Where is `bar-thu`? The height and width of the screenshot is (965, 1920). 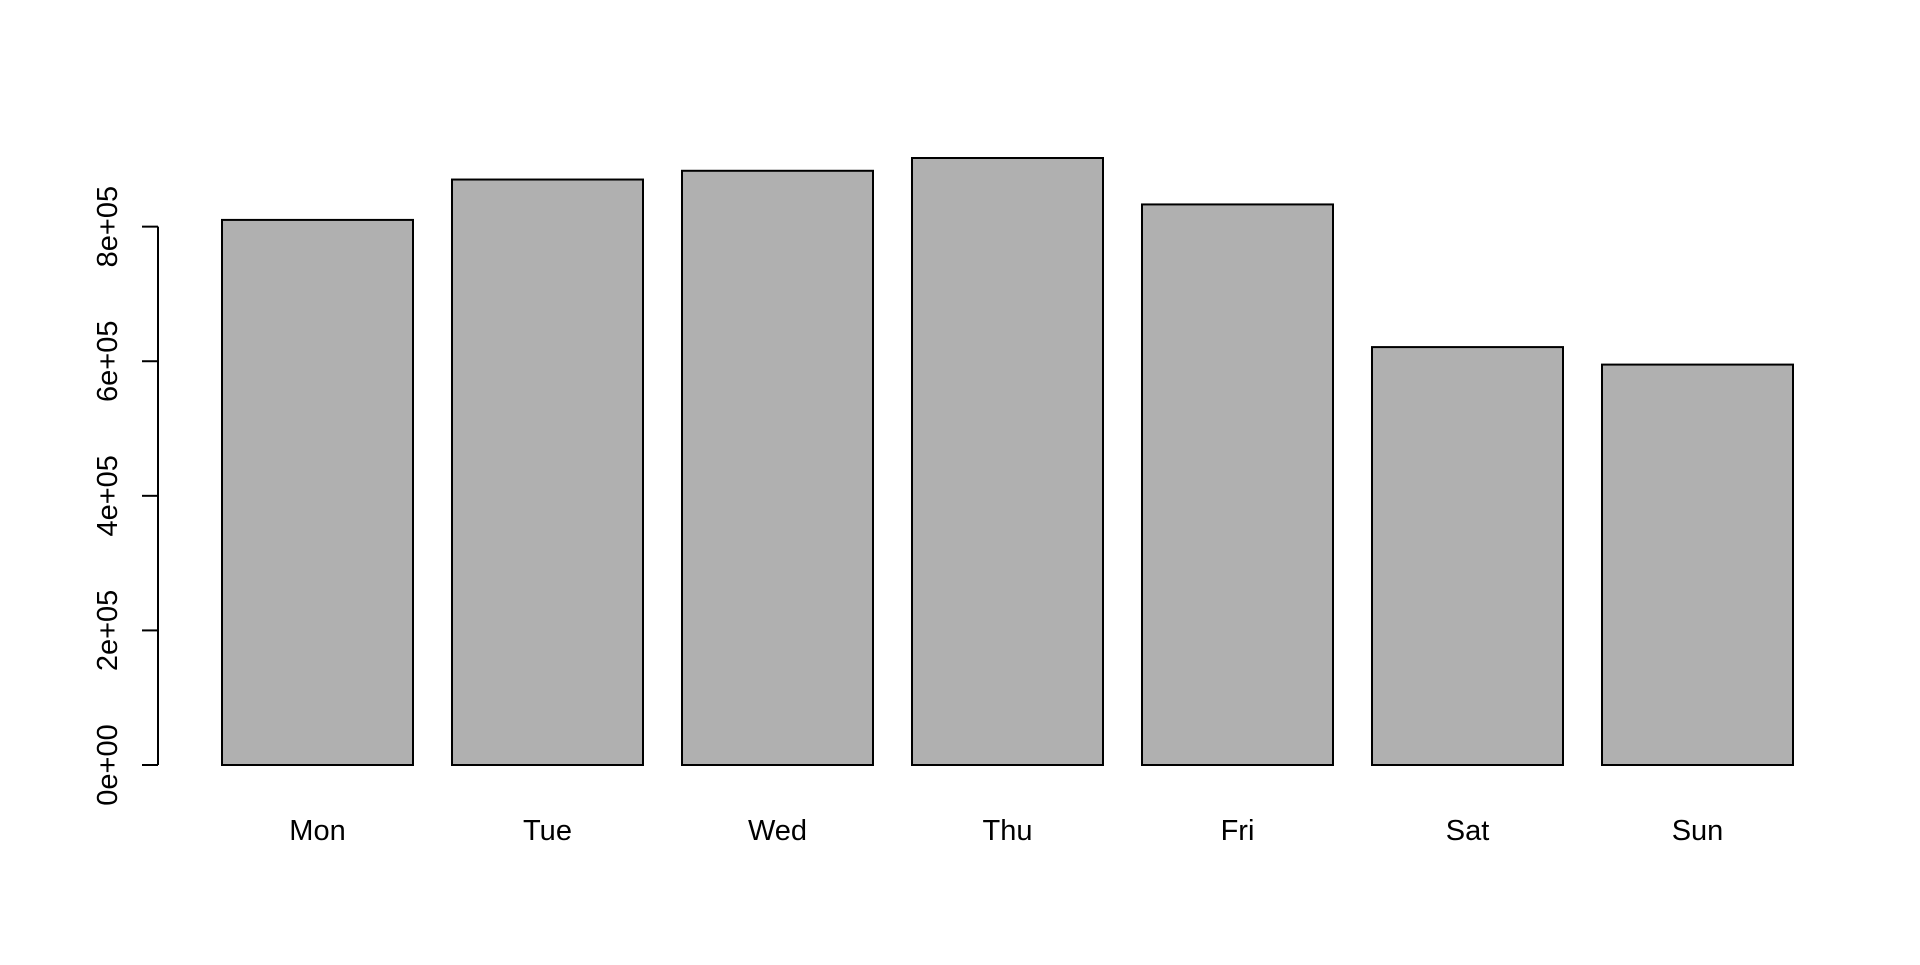 bar-thu is located at coordinates (1007, 461).